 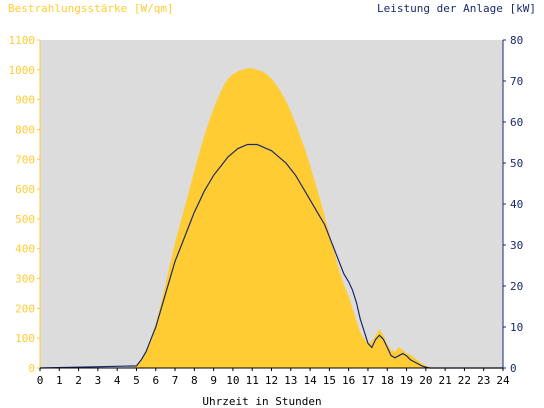 I want to click on x-tick-label: 10, so click(x=232, y=380).